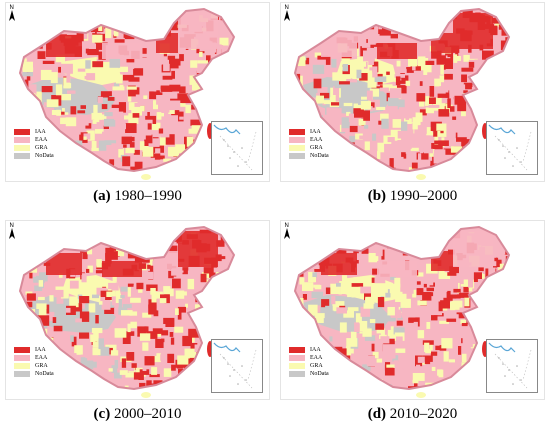 The image size is (550, 432). What do you see at coordinates (137, 414) in the screenshot?
I see `panel-caption: (c) 2000–2010` at bounding box center [137, 414].